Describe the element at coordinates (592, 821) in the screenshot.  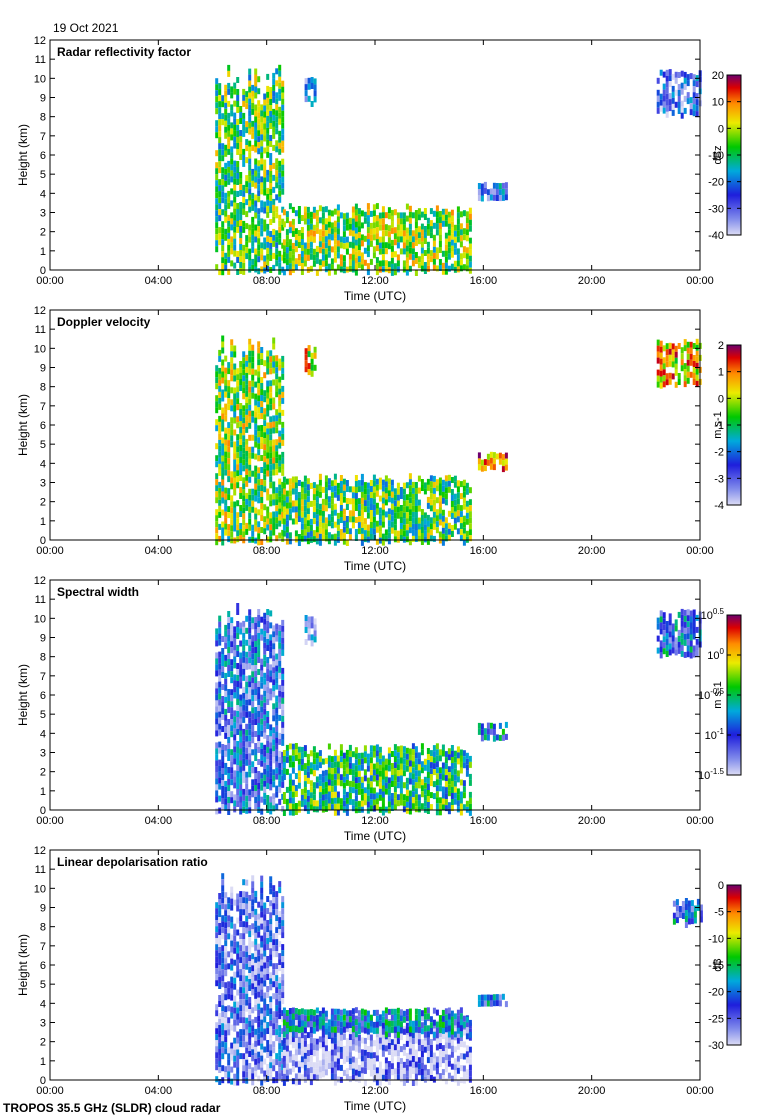
I see `x-tick-label: 20:00` at that location.